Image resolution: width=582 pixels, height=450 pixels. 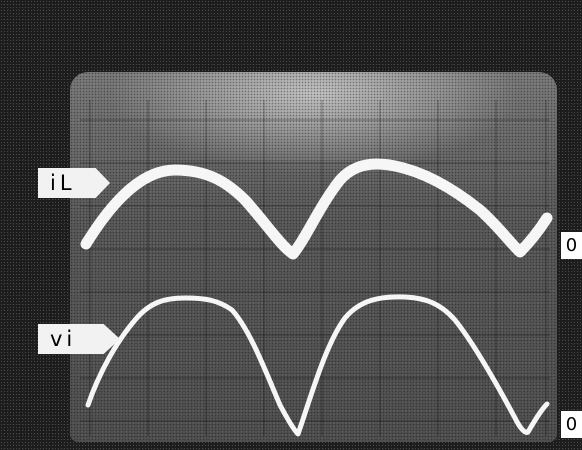 What do you see at coordinates (571, 245) in the screenshot?
I see `il-zero-marker: 0` at bounding box center [571, 245].